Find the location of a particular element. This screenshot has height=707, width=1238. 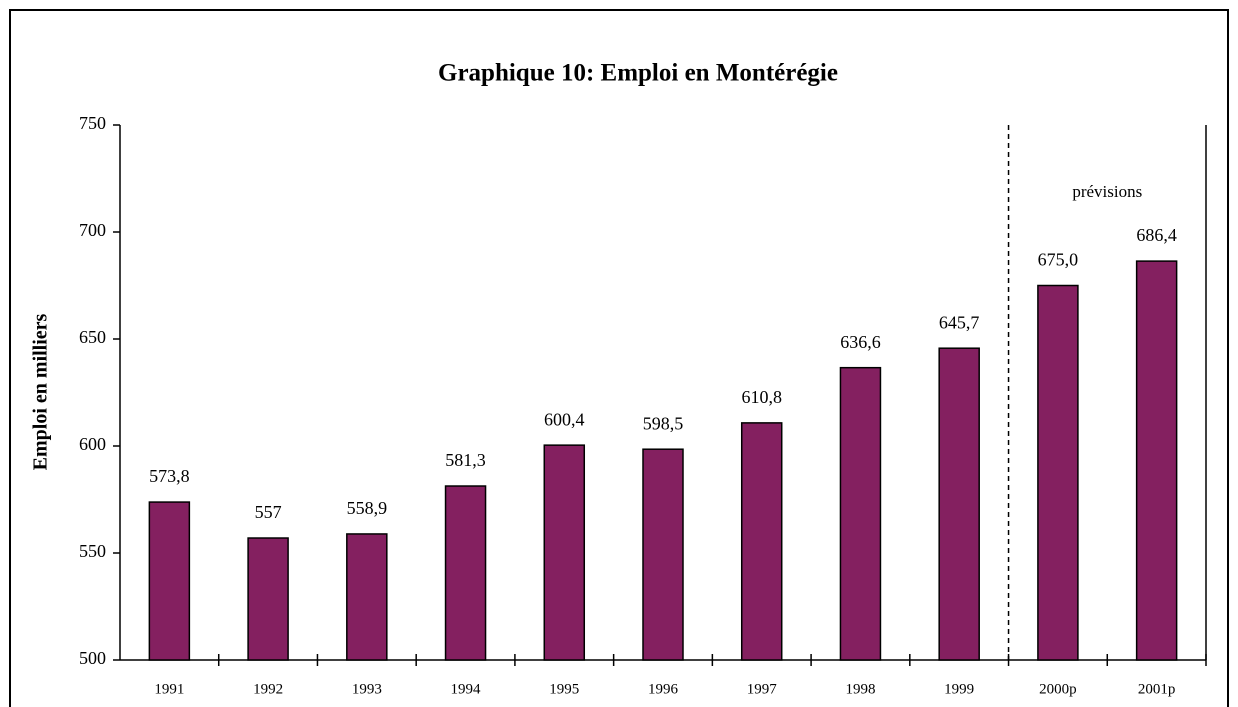

data-label: 610,8 is located at coordinates (761, 397).